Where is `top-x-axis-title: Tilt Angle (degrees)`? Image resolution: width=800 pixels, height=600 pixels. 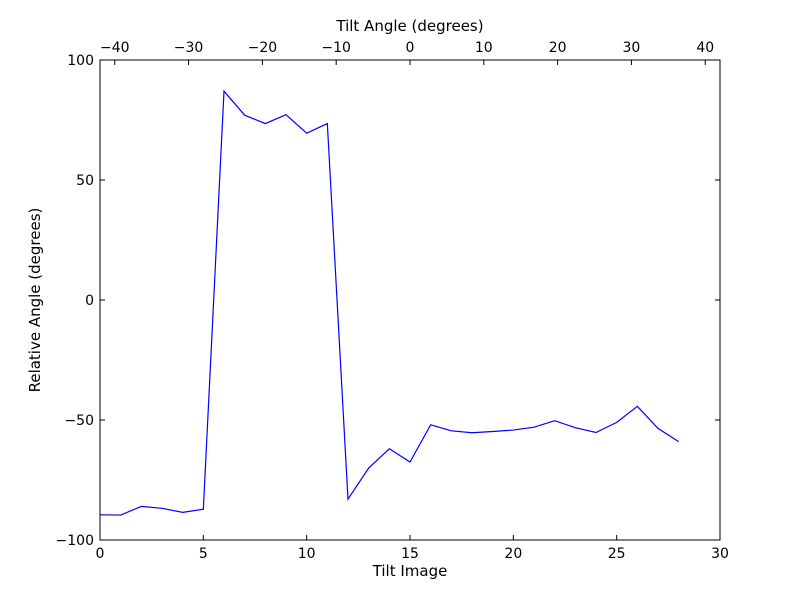 top-x-axis-title: Tilt Angle (degrees) is located at coordinates (409, 26).